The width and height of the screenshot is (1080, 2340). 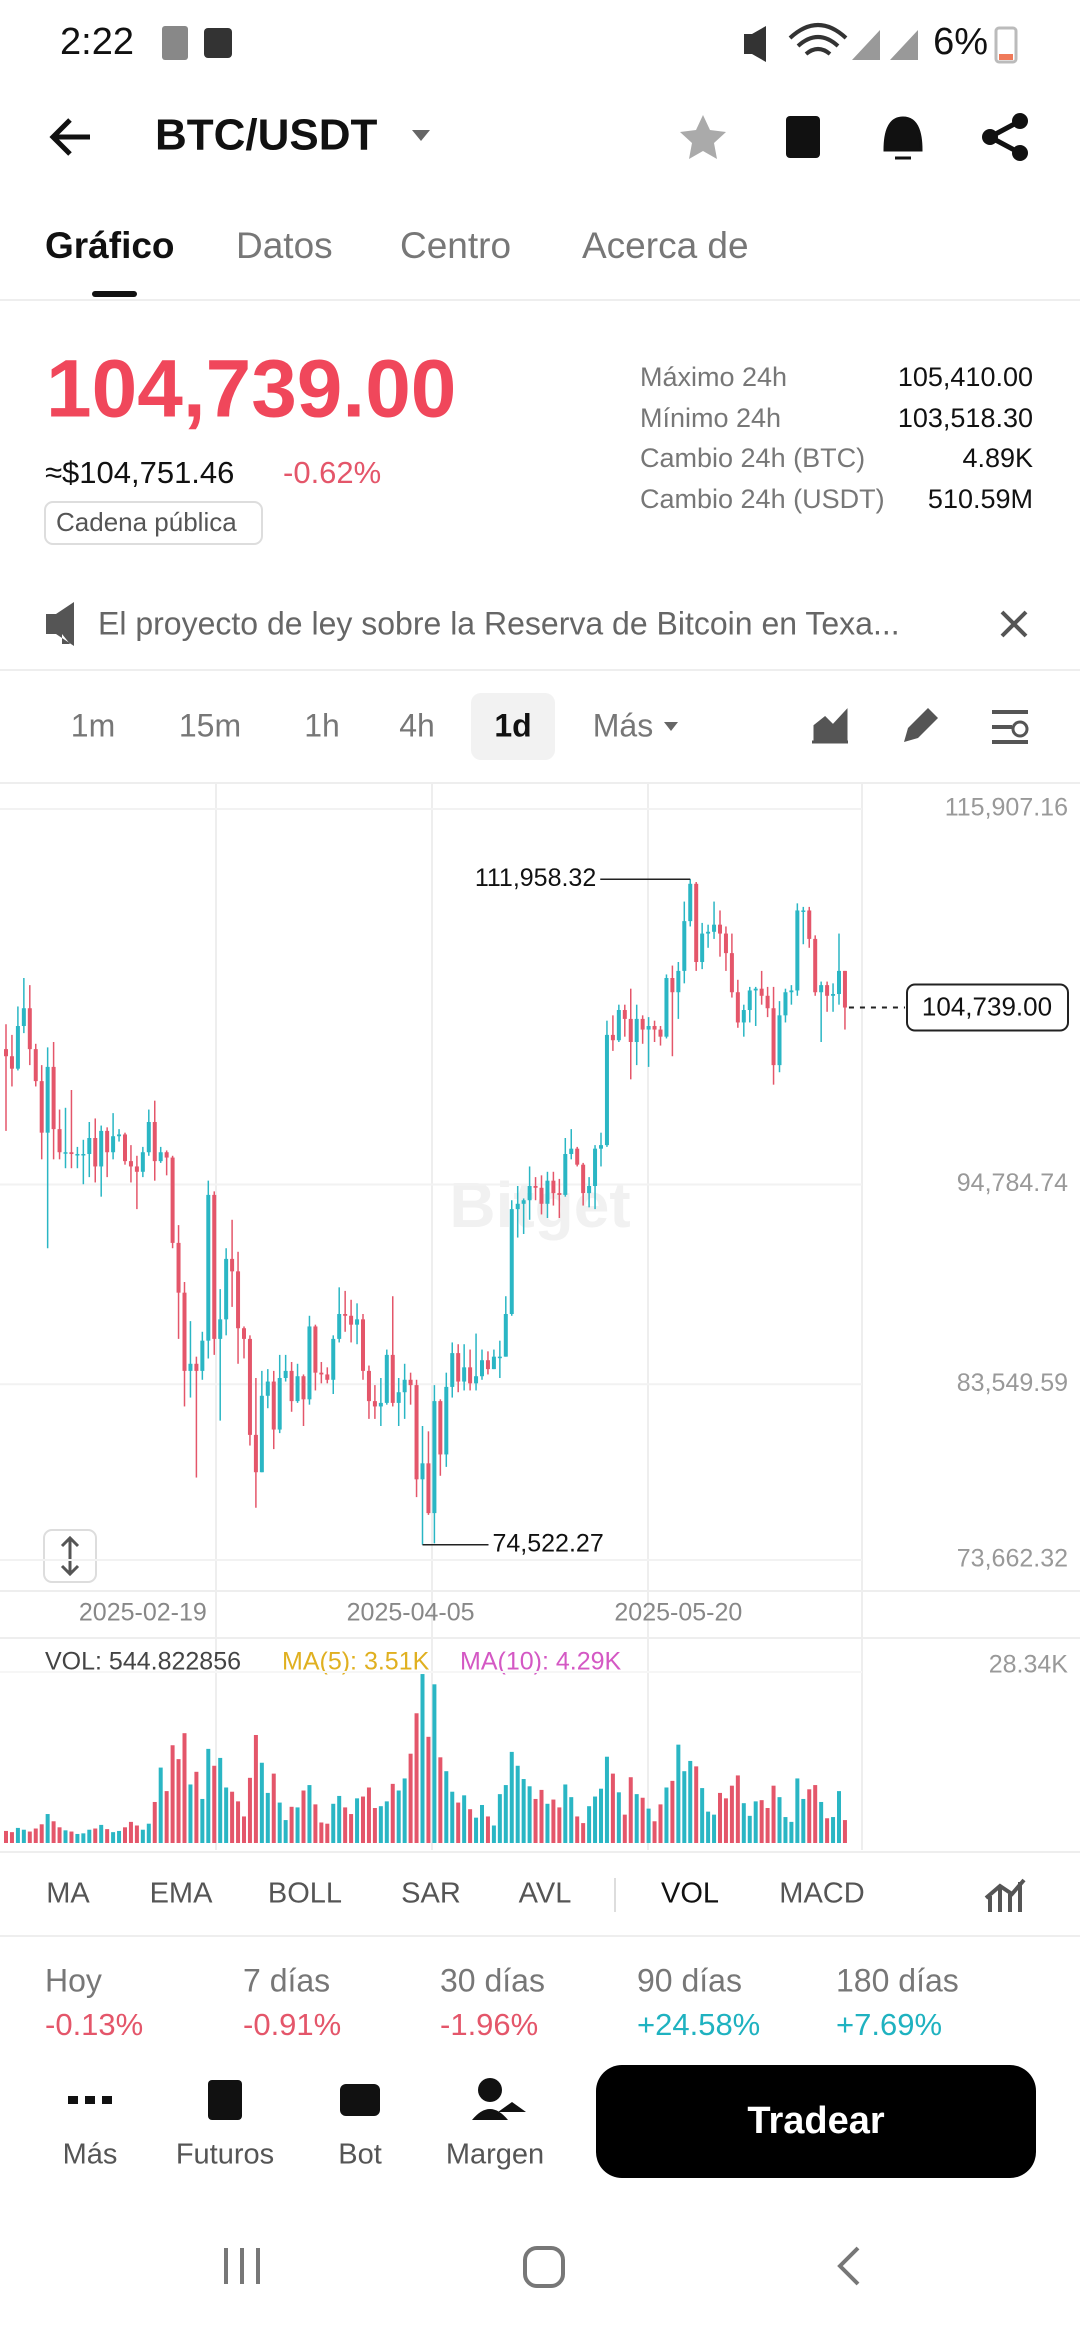 I want to click on x-tick-label: 2025-05-20, so click(x=678, y=1613).